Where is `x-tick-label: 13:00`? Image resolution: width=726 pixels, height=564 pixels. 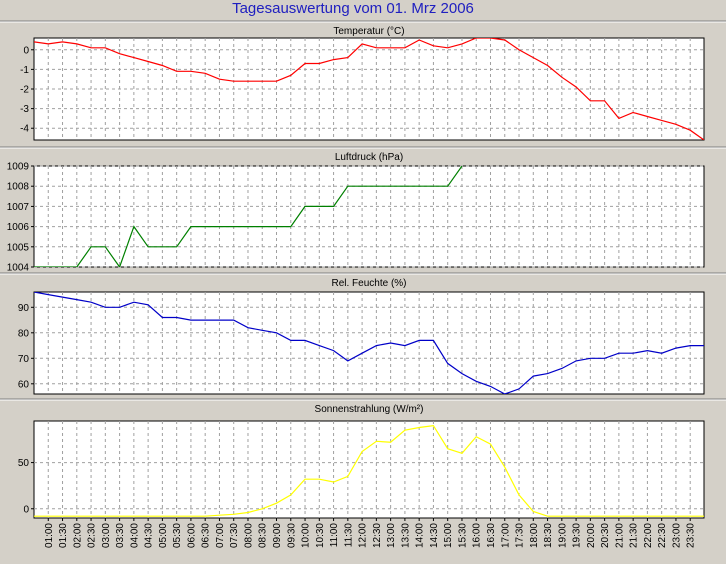 x-tick-label: 13:00 is located at coordinates (391, 535).